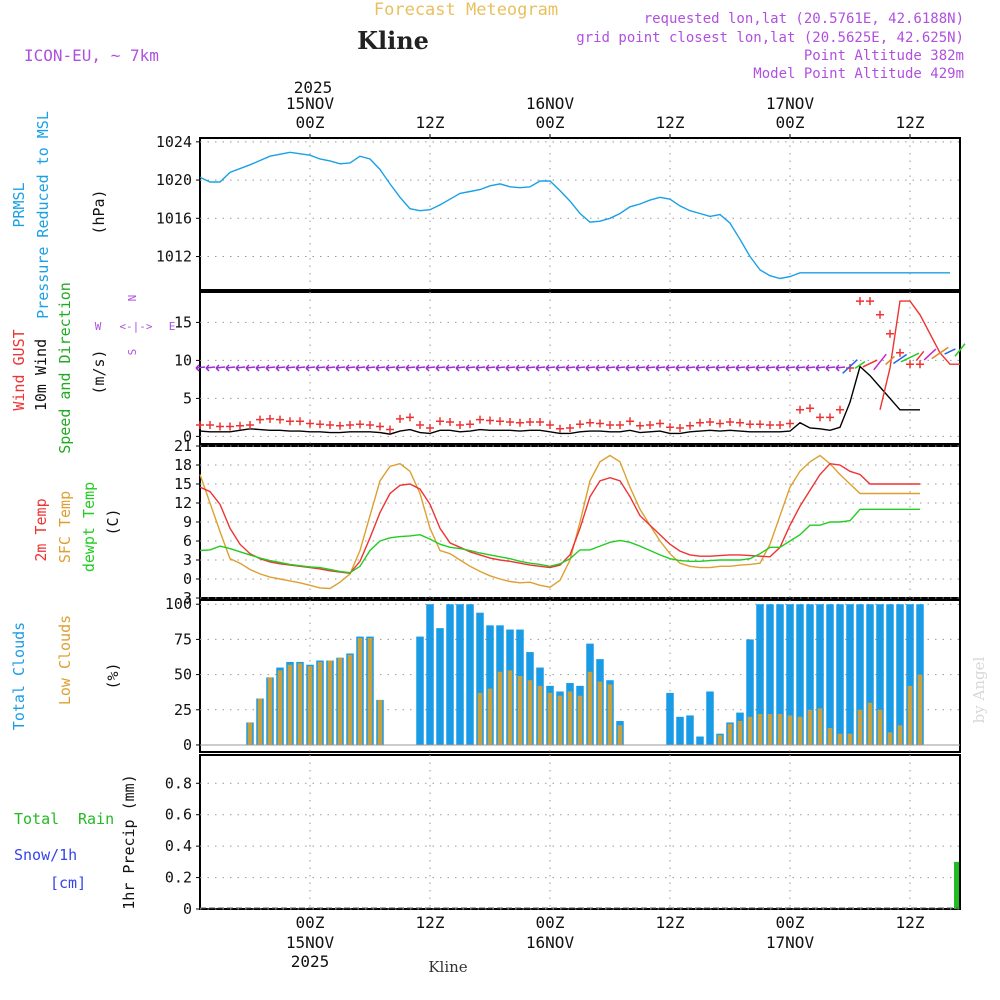 This screenshot has width=1000, height=1000. Describe the element at coordinates (187, 522) in the screenshot. I see `temp-ytick-label: 9` at that location.